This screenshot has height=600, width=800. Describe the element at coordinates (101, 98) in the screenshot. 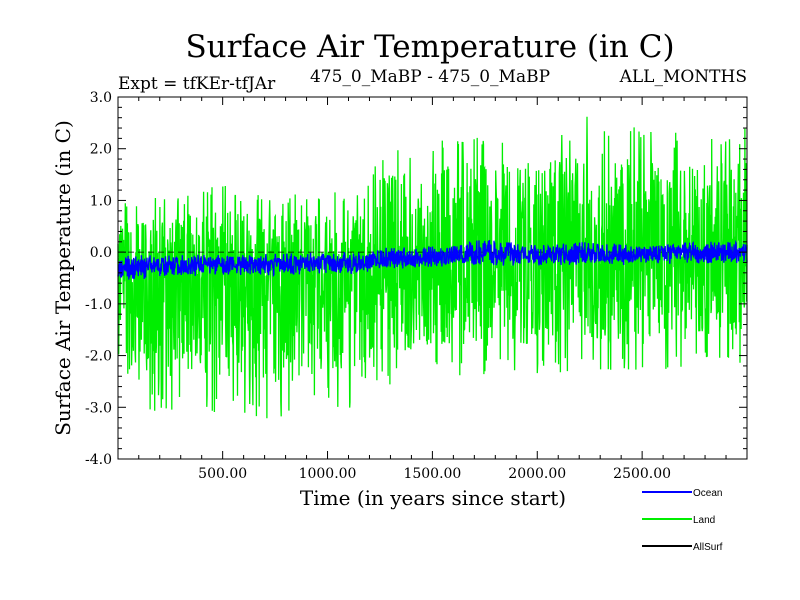

I see `y-tick-label: 3.0` at that location.